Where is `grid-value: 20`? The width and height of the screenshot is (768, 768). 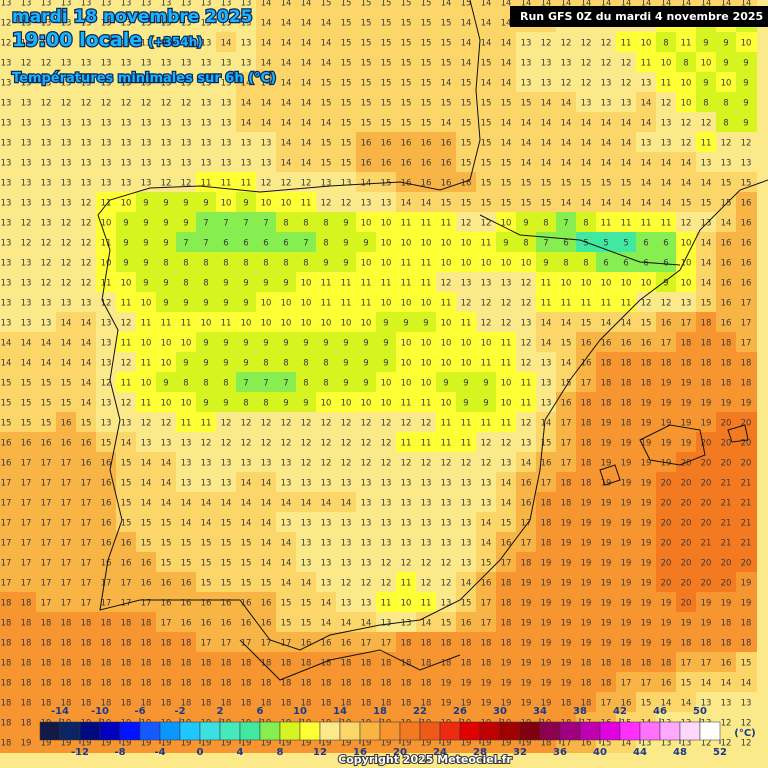 grid-value: 20 is located at coordinates (706, 524).